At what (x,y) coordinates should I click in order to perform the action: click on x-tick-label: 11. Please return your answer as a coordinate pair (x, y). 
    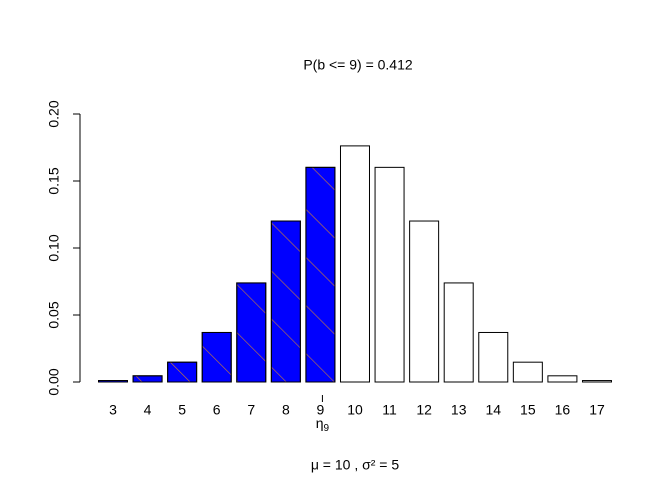
    Looking at the image, I should click on (389, 410).